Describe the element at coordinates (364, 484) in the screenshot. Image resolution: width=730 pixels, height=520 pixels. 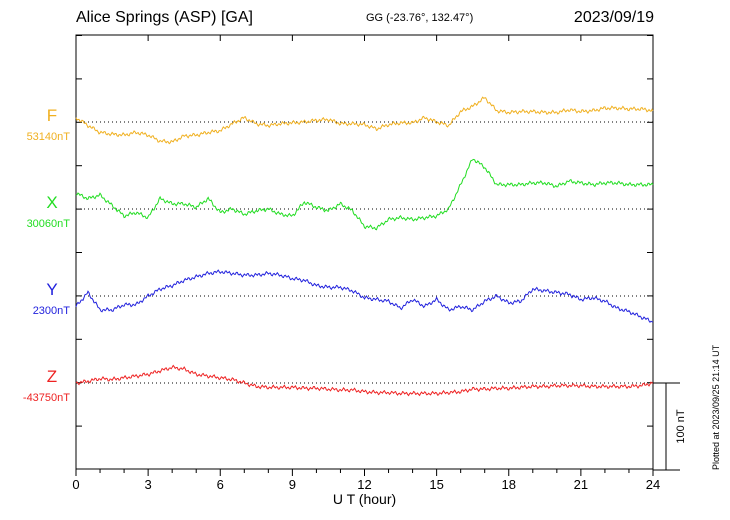
I see `x-tick-label: 12` at that location.